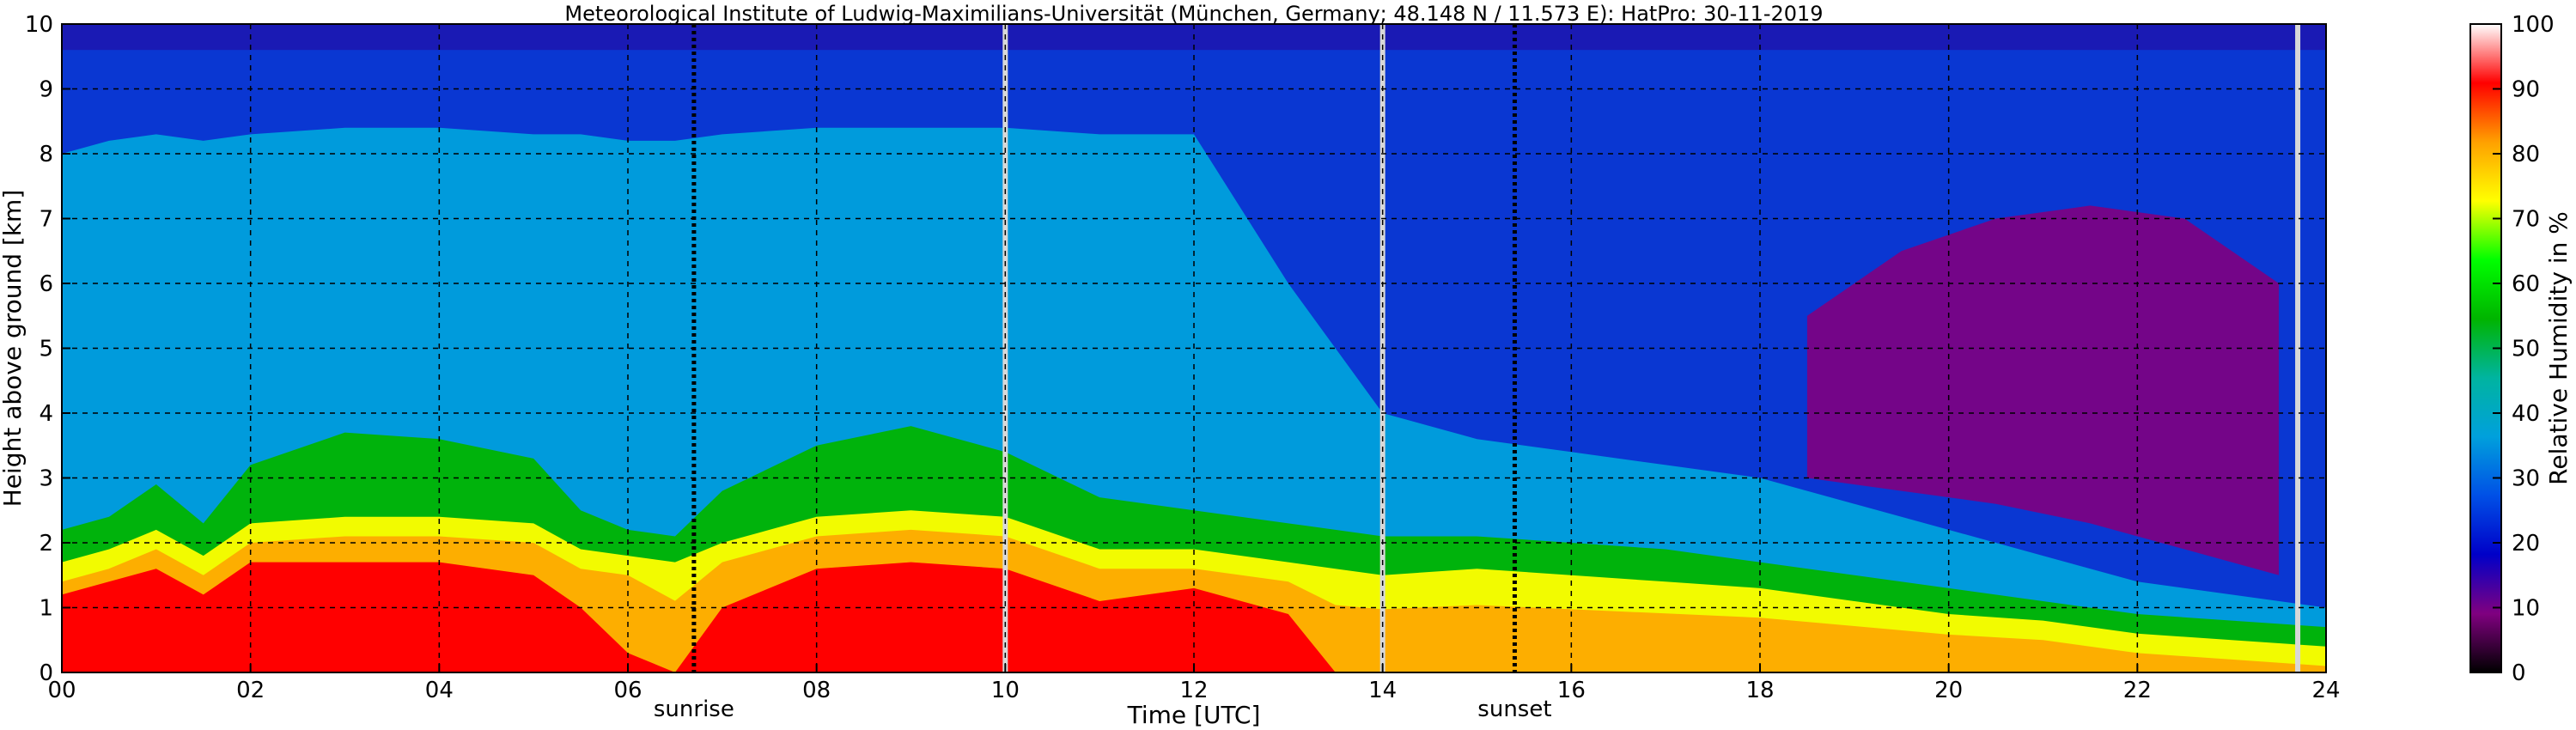 The height and width of the screenshot is (730, 2576). What do you see at coordinates (1103, 709) in the screenshot?
I see `sun-event-labels: sunrise sunset` at bounding box center [1103, 709].